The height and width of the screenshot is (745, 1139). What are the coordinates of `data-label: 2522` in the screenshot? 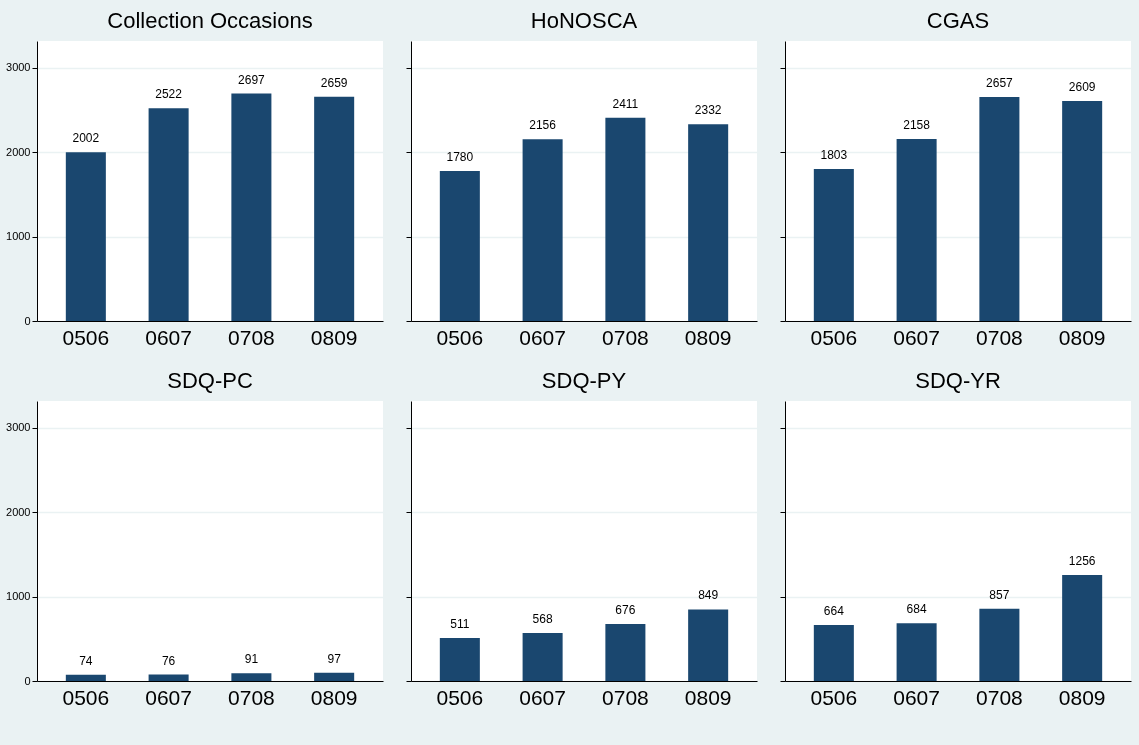 It's located at (169, 94).